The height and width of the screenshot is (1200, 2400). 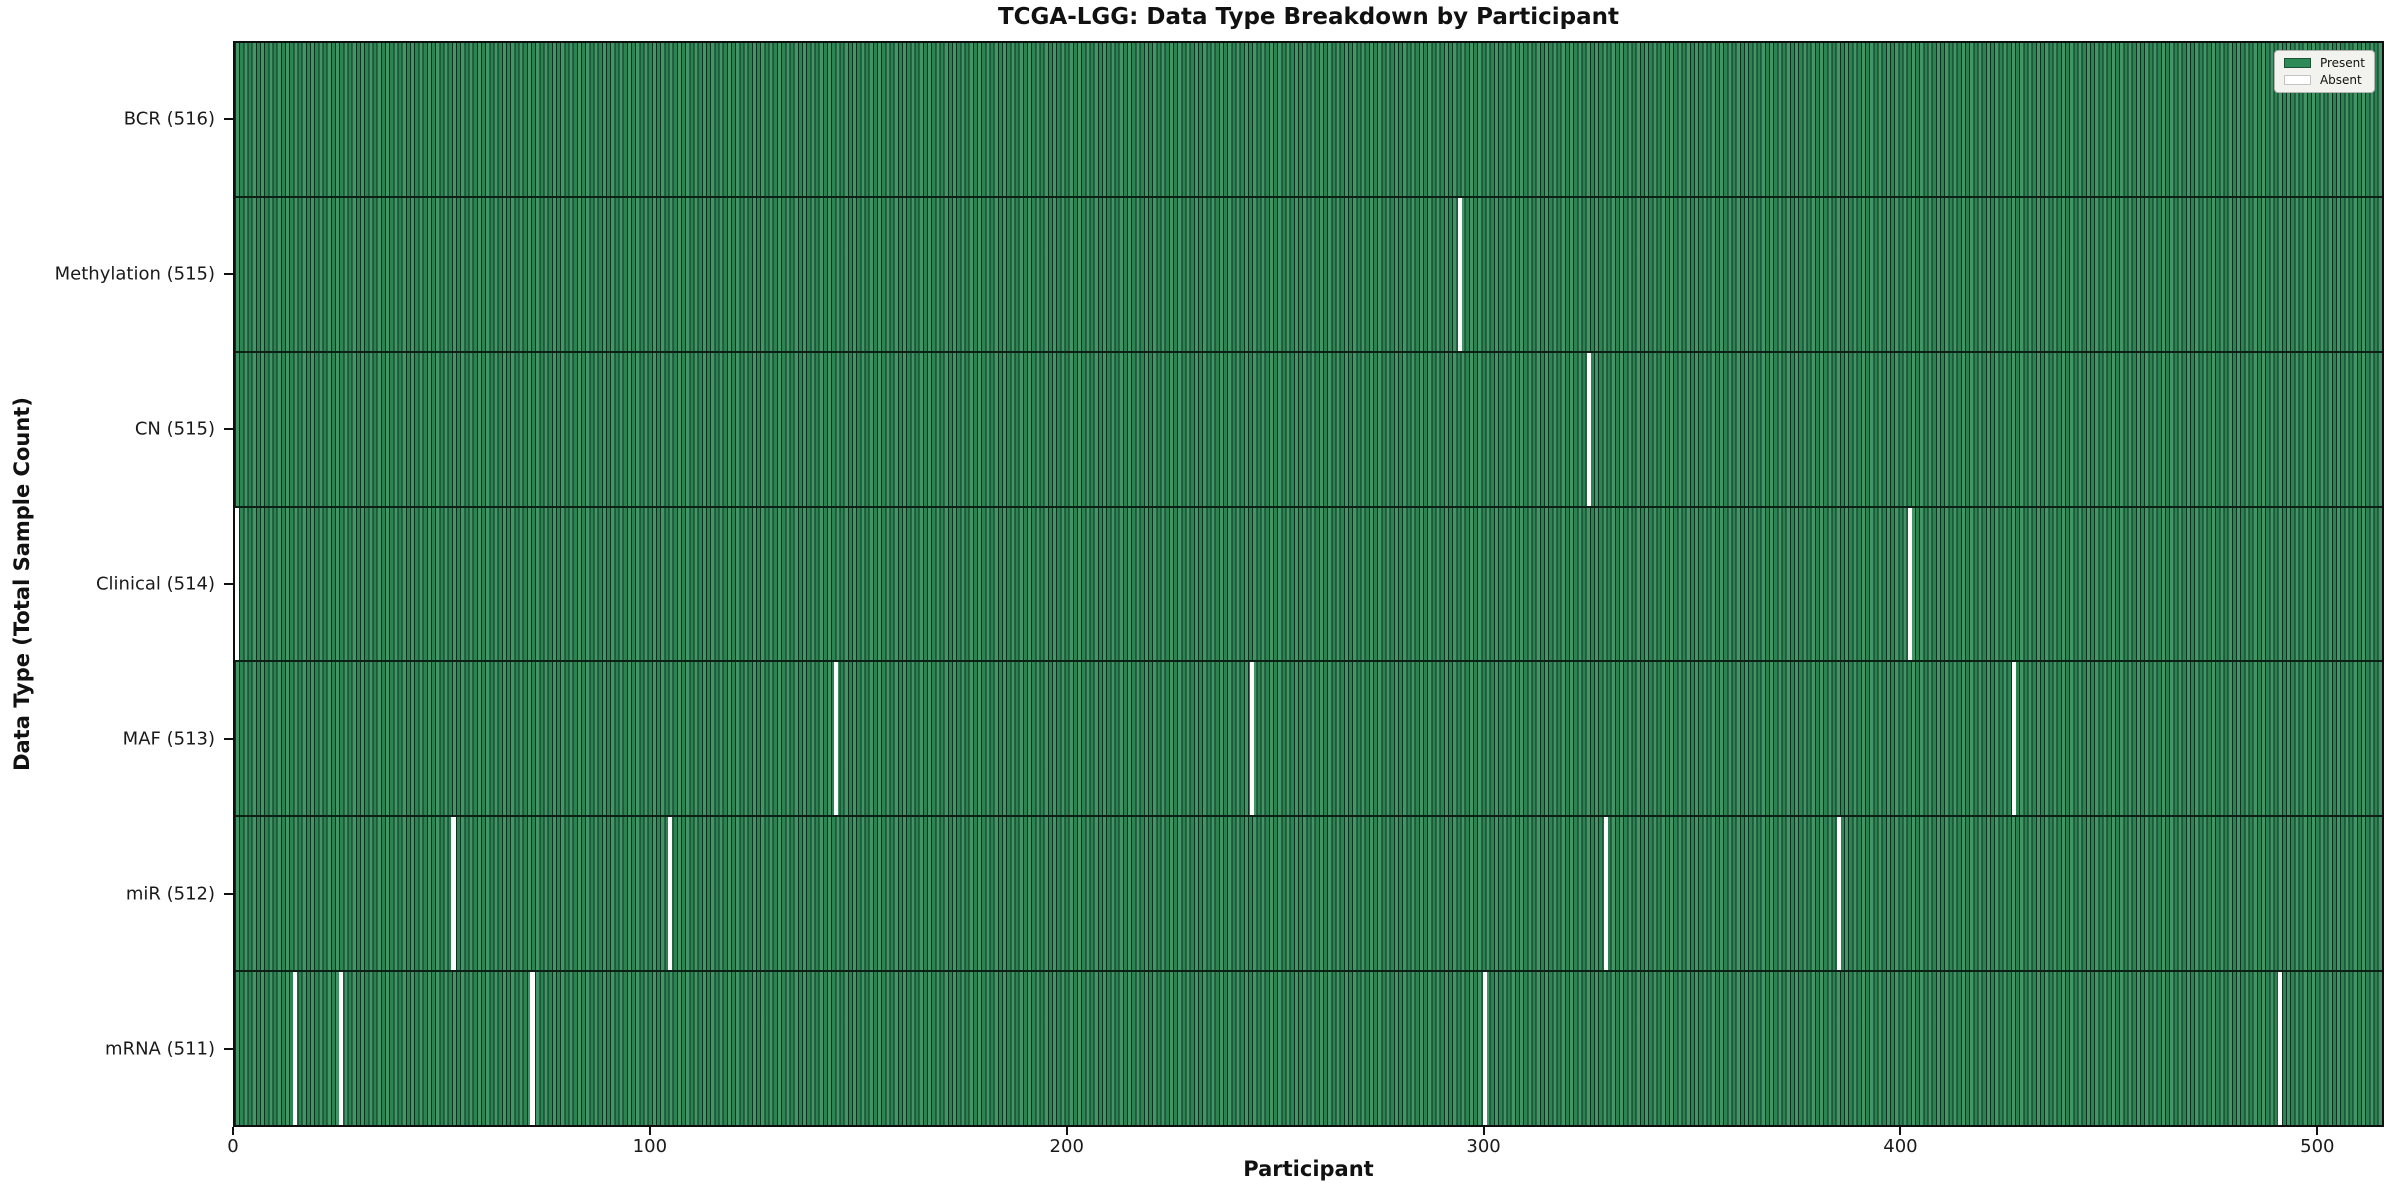 What do you see at coordinates (2340, 80) in the screenshot?
I see `legend-label-absent: Absent` at bounding box center [2340, 80].